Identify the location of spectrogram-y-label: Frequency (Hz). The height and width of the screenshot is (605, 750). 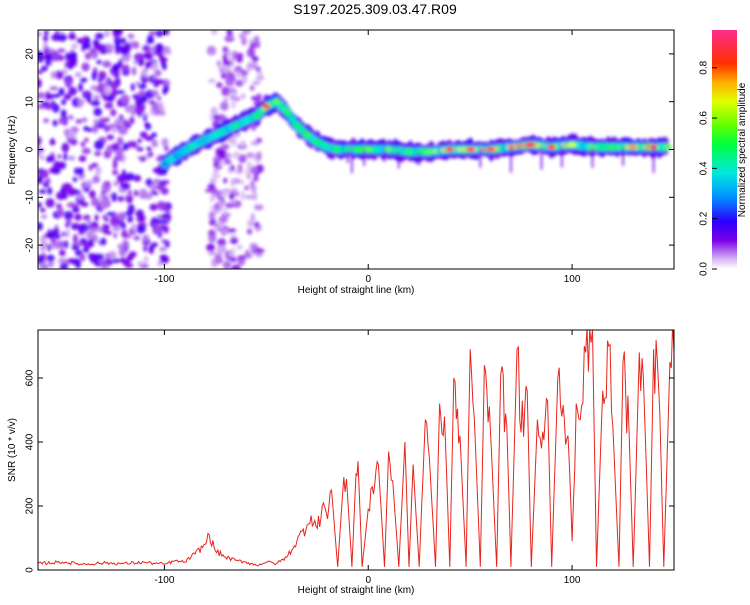
(12, 150).